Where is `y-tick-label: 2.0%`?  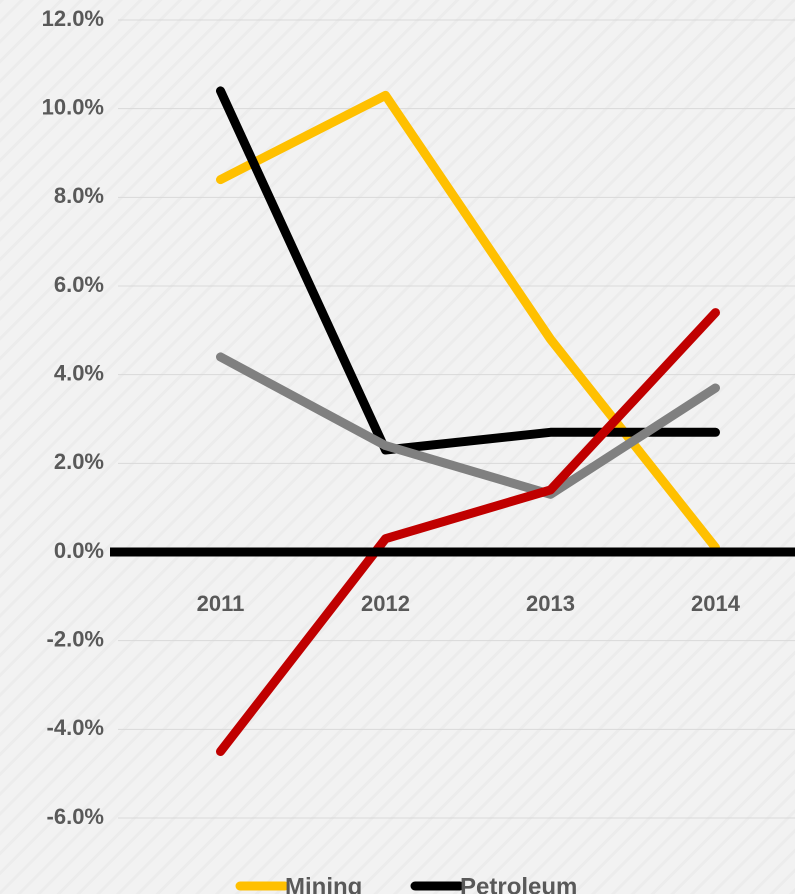
y-tick-label: 2.0% is located at coordinates (79, 461).